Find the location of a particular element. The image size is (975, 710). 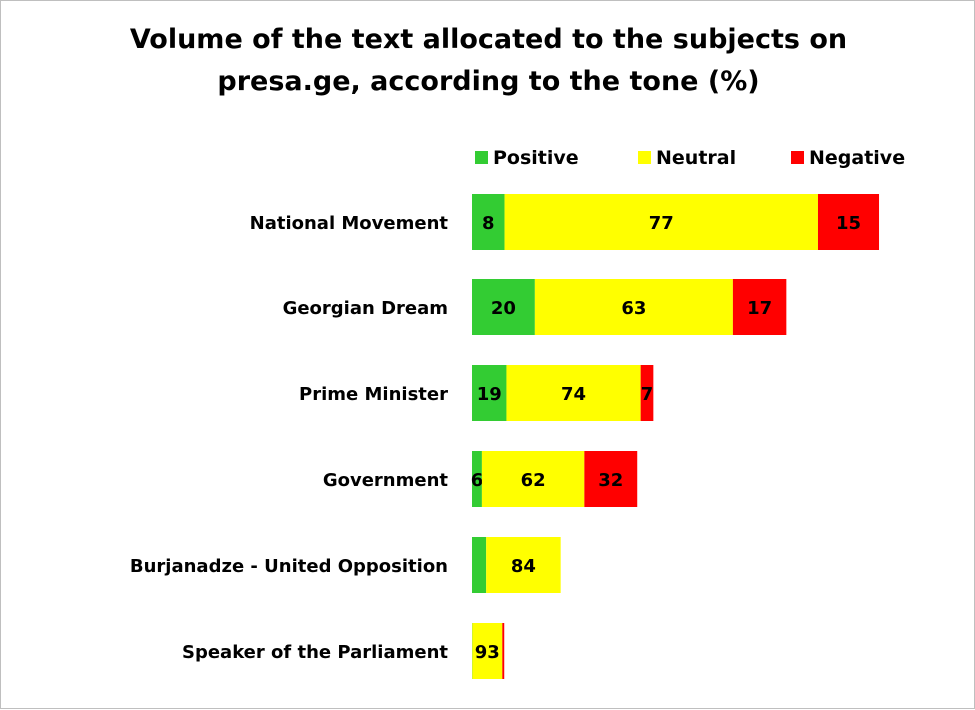

category-label-national-movement: National Movement is located at coordinates (349, 223).